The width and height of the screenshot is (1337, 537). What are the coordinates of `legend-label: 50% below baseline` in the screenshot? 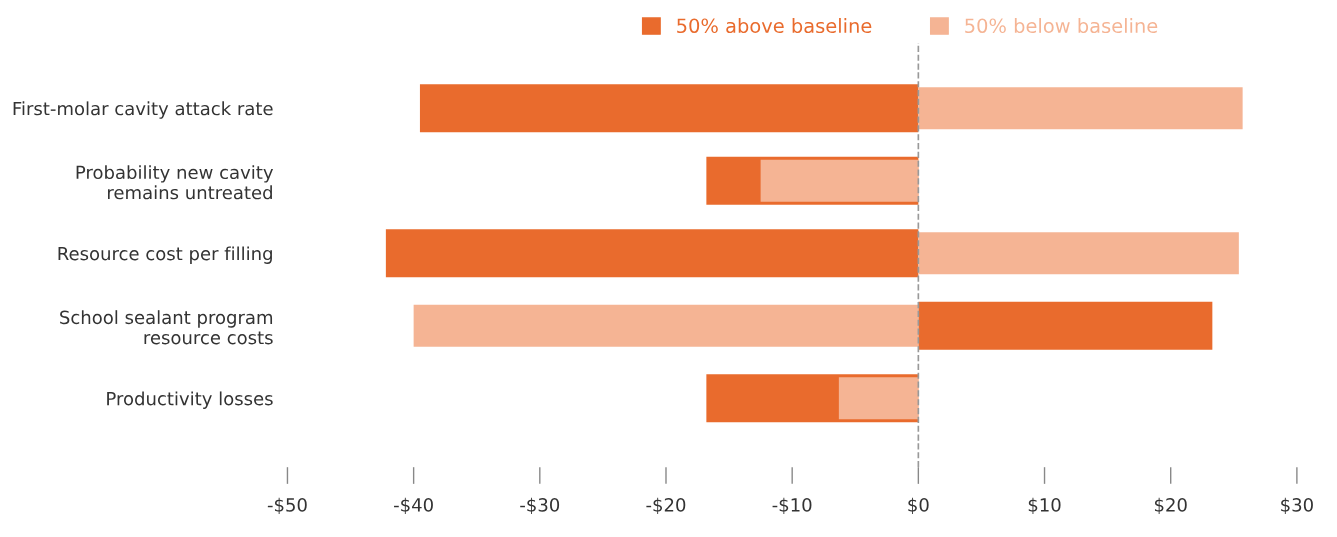 It's located at (1061, 26).